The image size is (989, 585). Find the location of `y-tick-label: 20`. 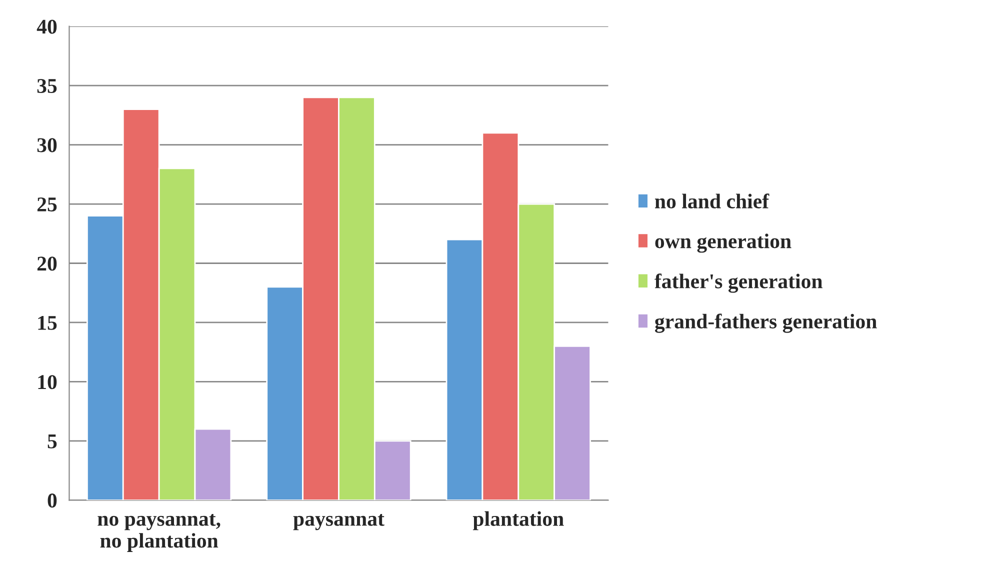

y-tick-label: 20 is located at coordinates (47, 263).